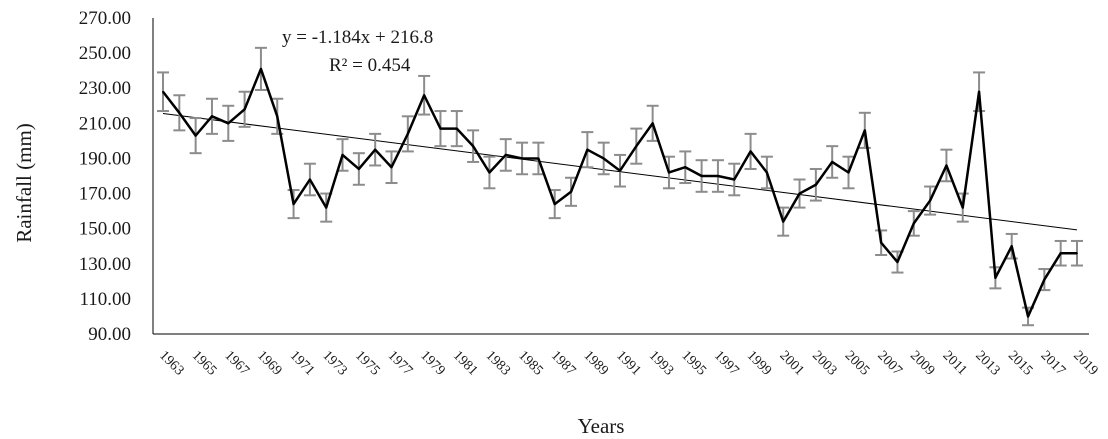  I want to click on x-tick-label: 1967, so click(236, 363).